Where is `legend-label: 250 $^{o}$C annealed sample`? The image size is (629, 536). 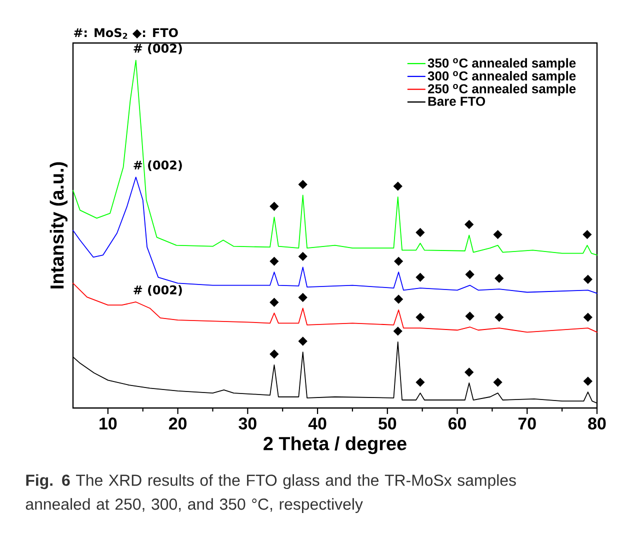 legend-label: 250 $^{o}$C annealed sample is located at coordinates (502, 90).